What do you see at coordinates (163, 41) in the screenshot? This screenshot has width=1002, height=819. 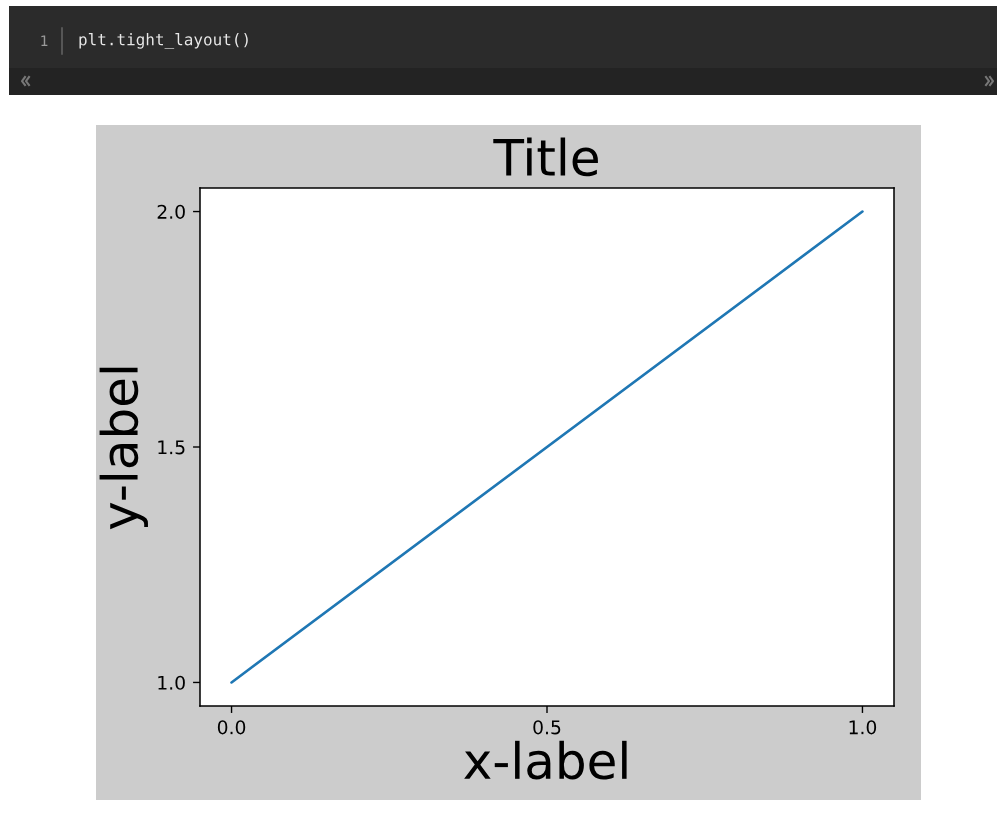 I see `text: plt.tight_layout()` at bounding box center [163, 41].